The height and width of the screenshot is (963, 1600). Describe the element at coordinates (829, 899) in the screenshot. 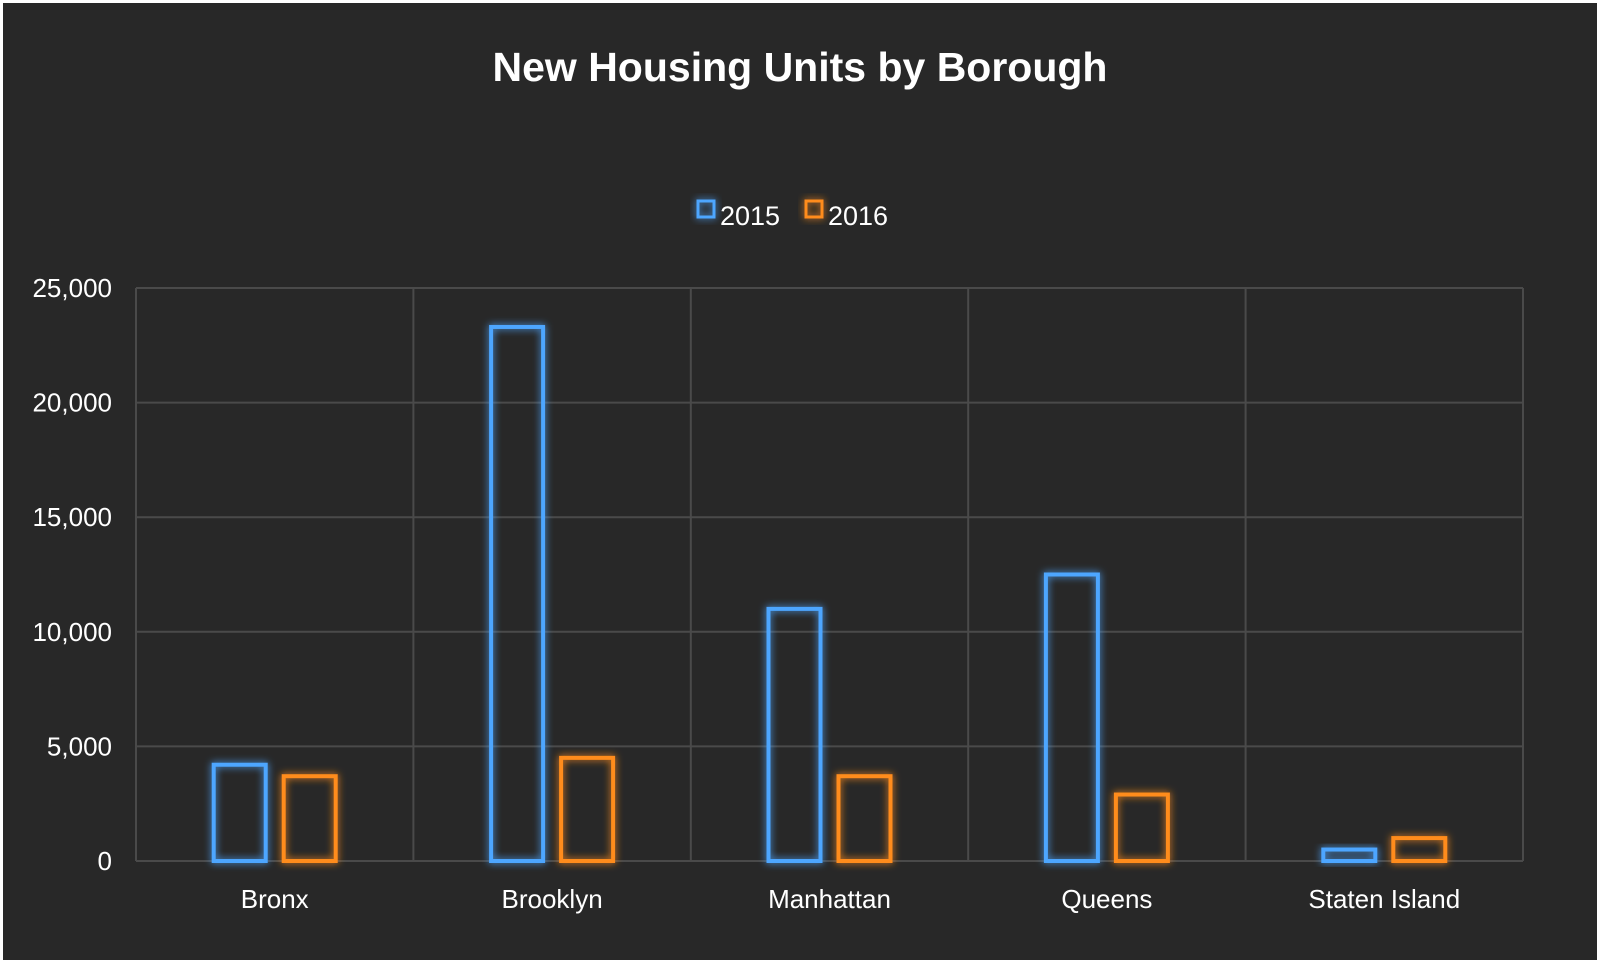

I see `x-tick-label: Manhattan` at that location.